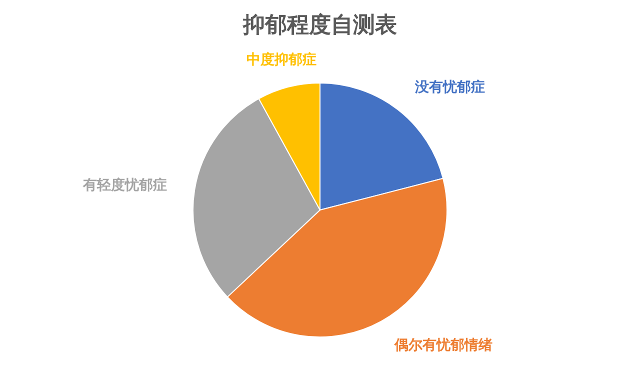 The image size is (640, 371). Describe the element at coordinates (281, 59) in the screenshot. I see `slice-label: 中度抑郁症` at that location.